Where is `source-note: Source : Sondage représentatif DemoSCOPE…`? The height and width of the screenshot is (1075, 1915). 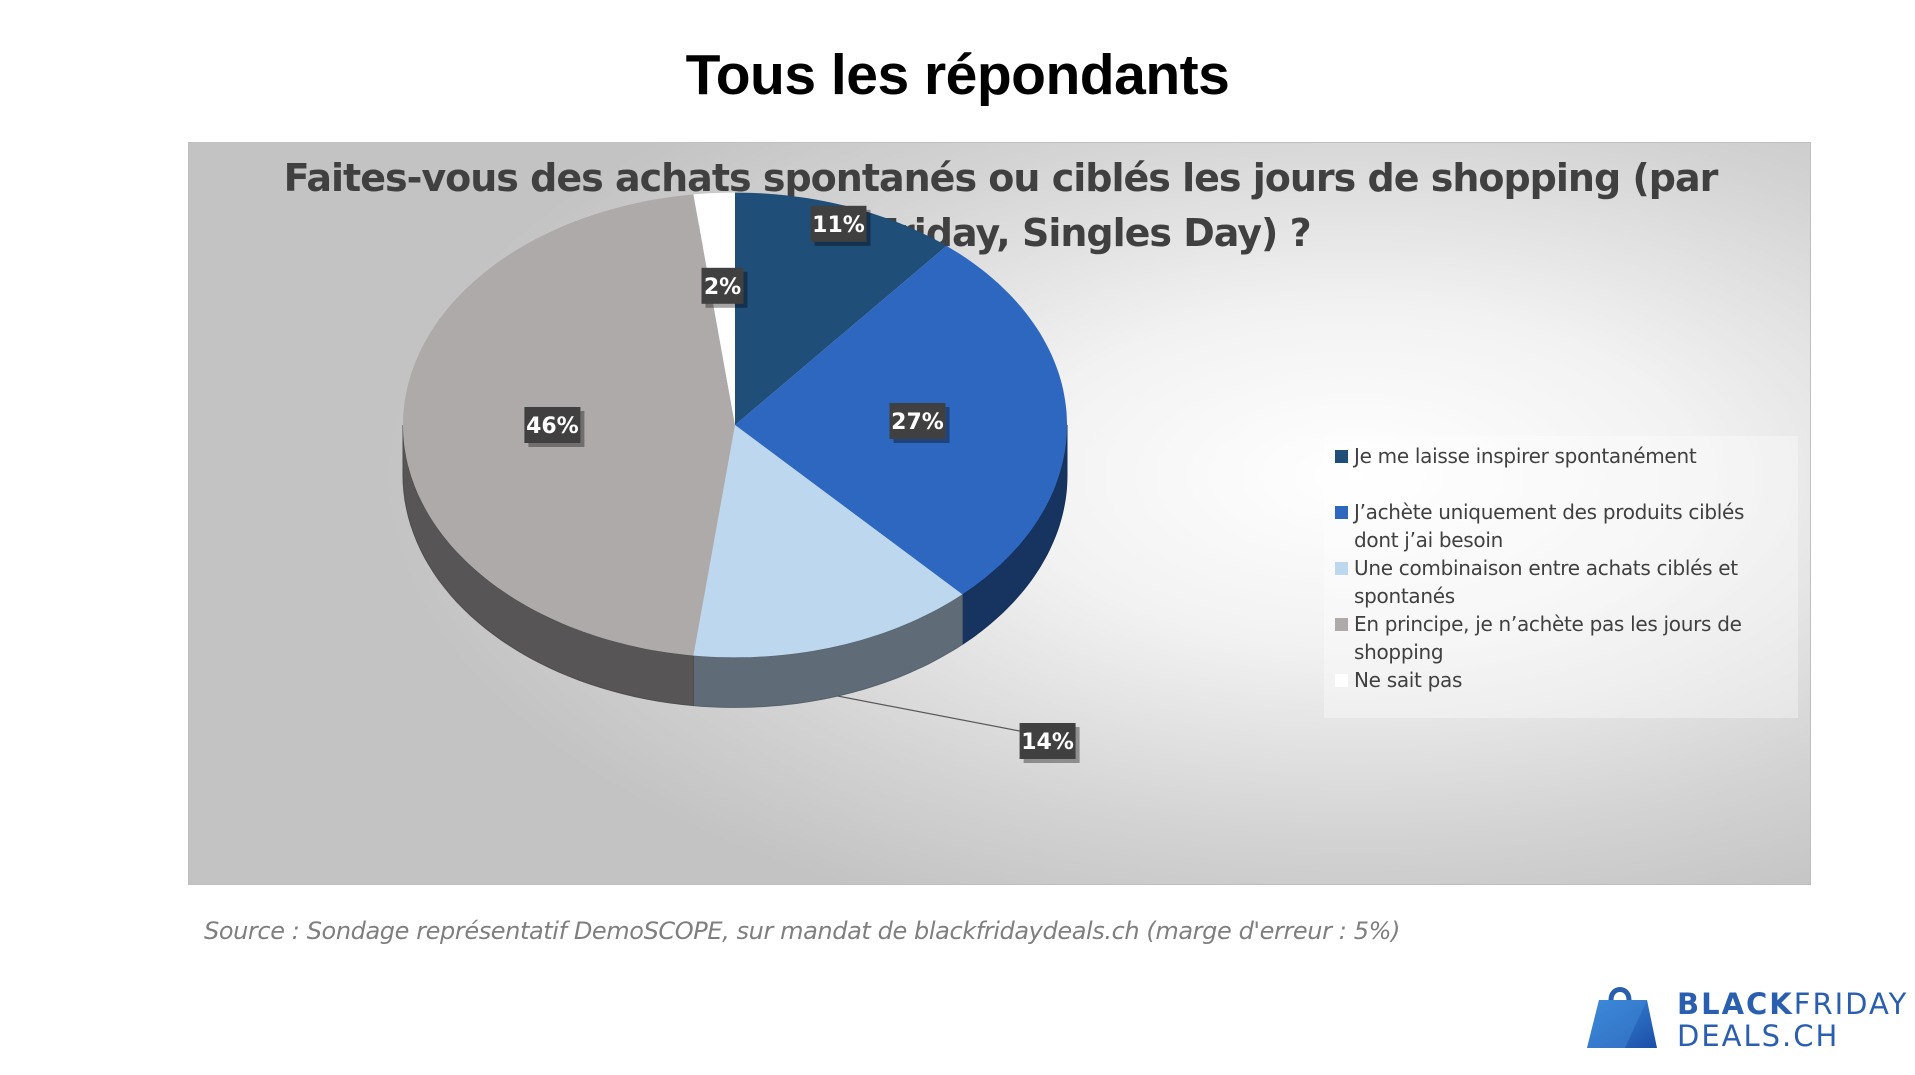 source-note: Source : Sondage représentatif DemoSCOPE… is located at coordinates (802, 931).